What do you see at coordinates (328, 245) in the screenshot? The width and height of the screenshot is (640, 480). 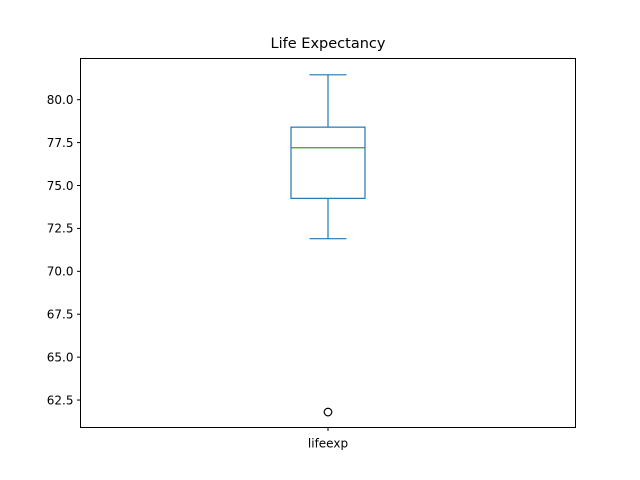 I see `plot-area` at bounding box center [328, 245].